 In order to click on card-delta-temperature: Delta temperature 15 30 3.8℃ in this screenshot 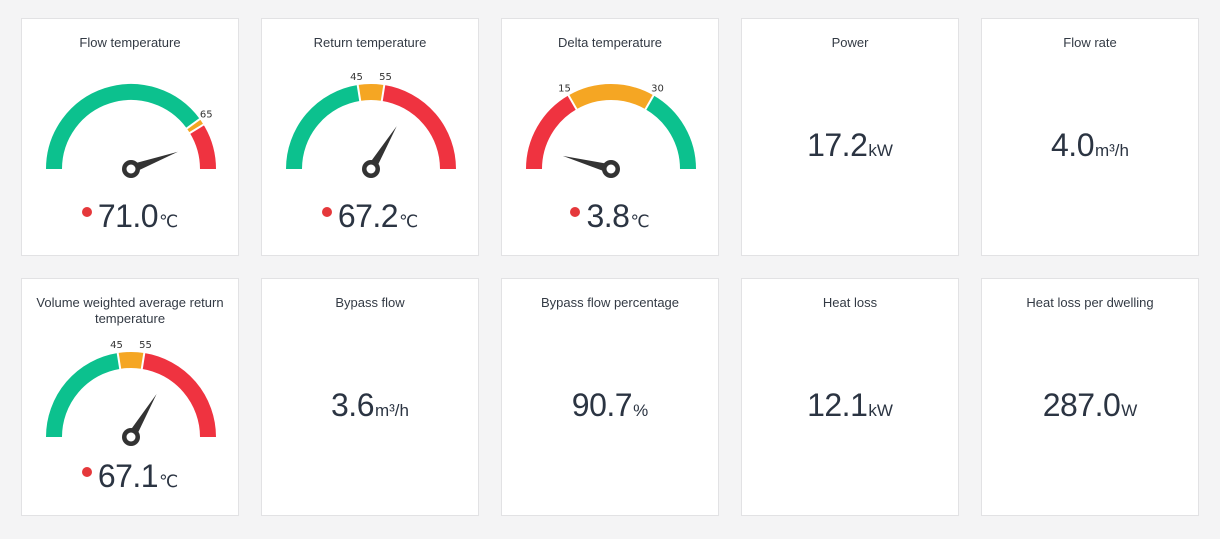, I will do `click(610, 137)`.